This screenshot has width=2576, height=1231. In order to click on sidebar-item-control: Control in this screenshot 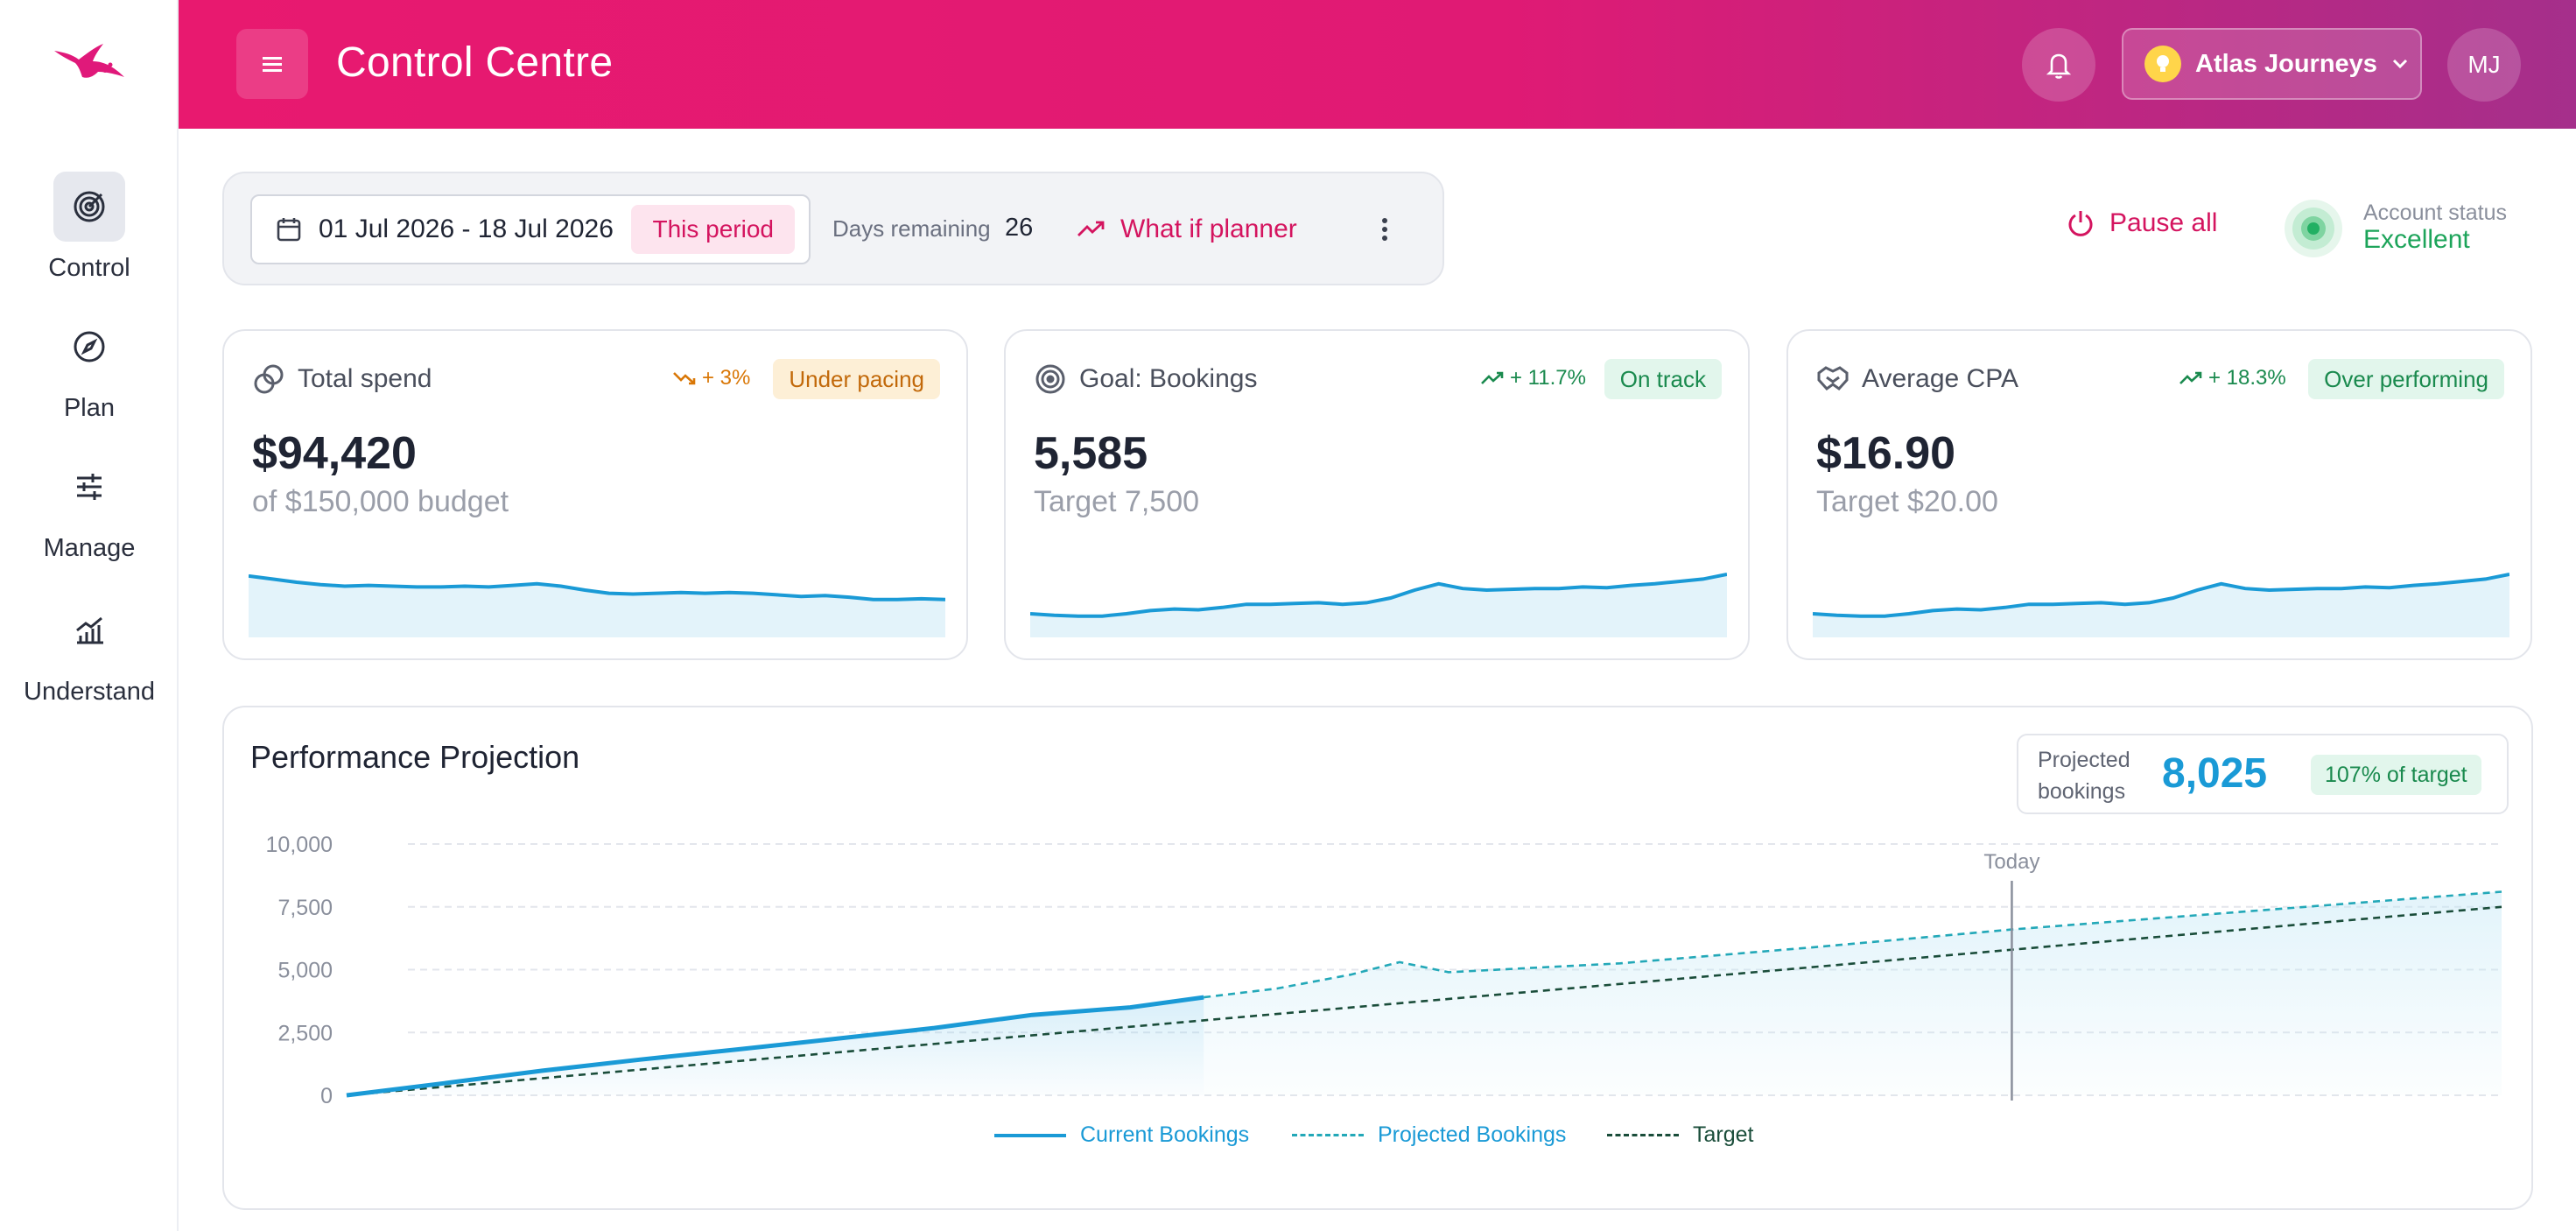, I will do `click(89, 228)`.